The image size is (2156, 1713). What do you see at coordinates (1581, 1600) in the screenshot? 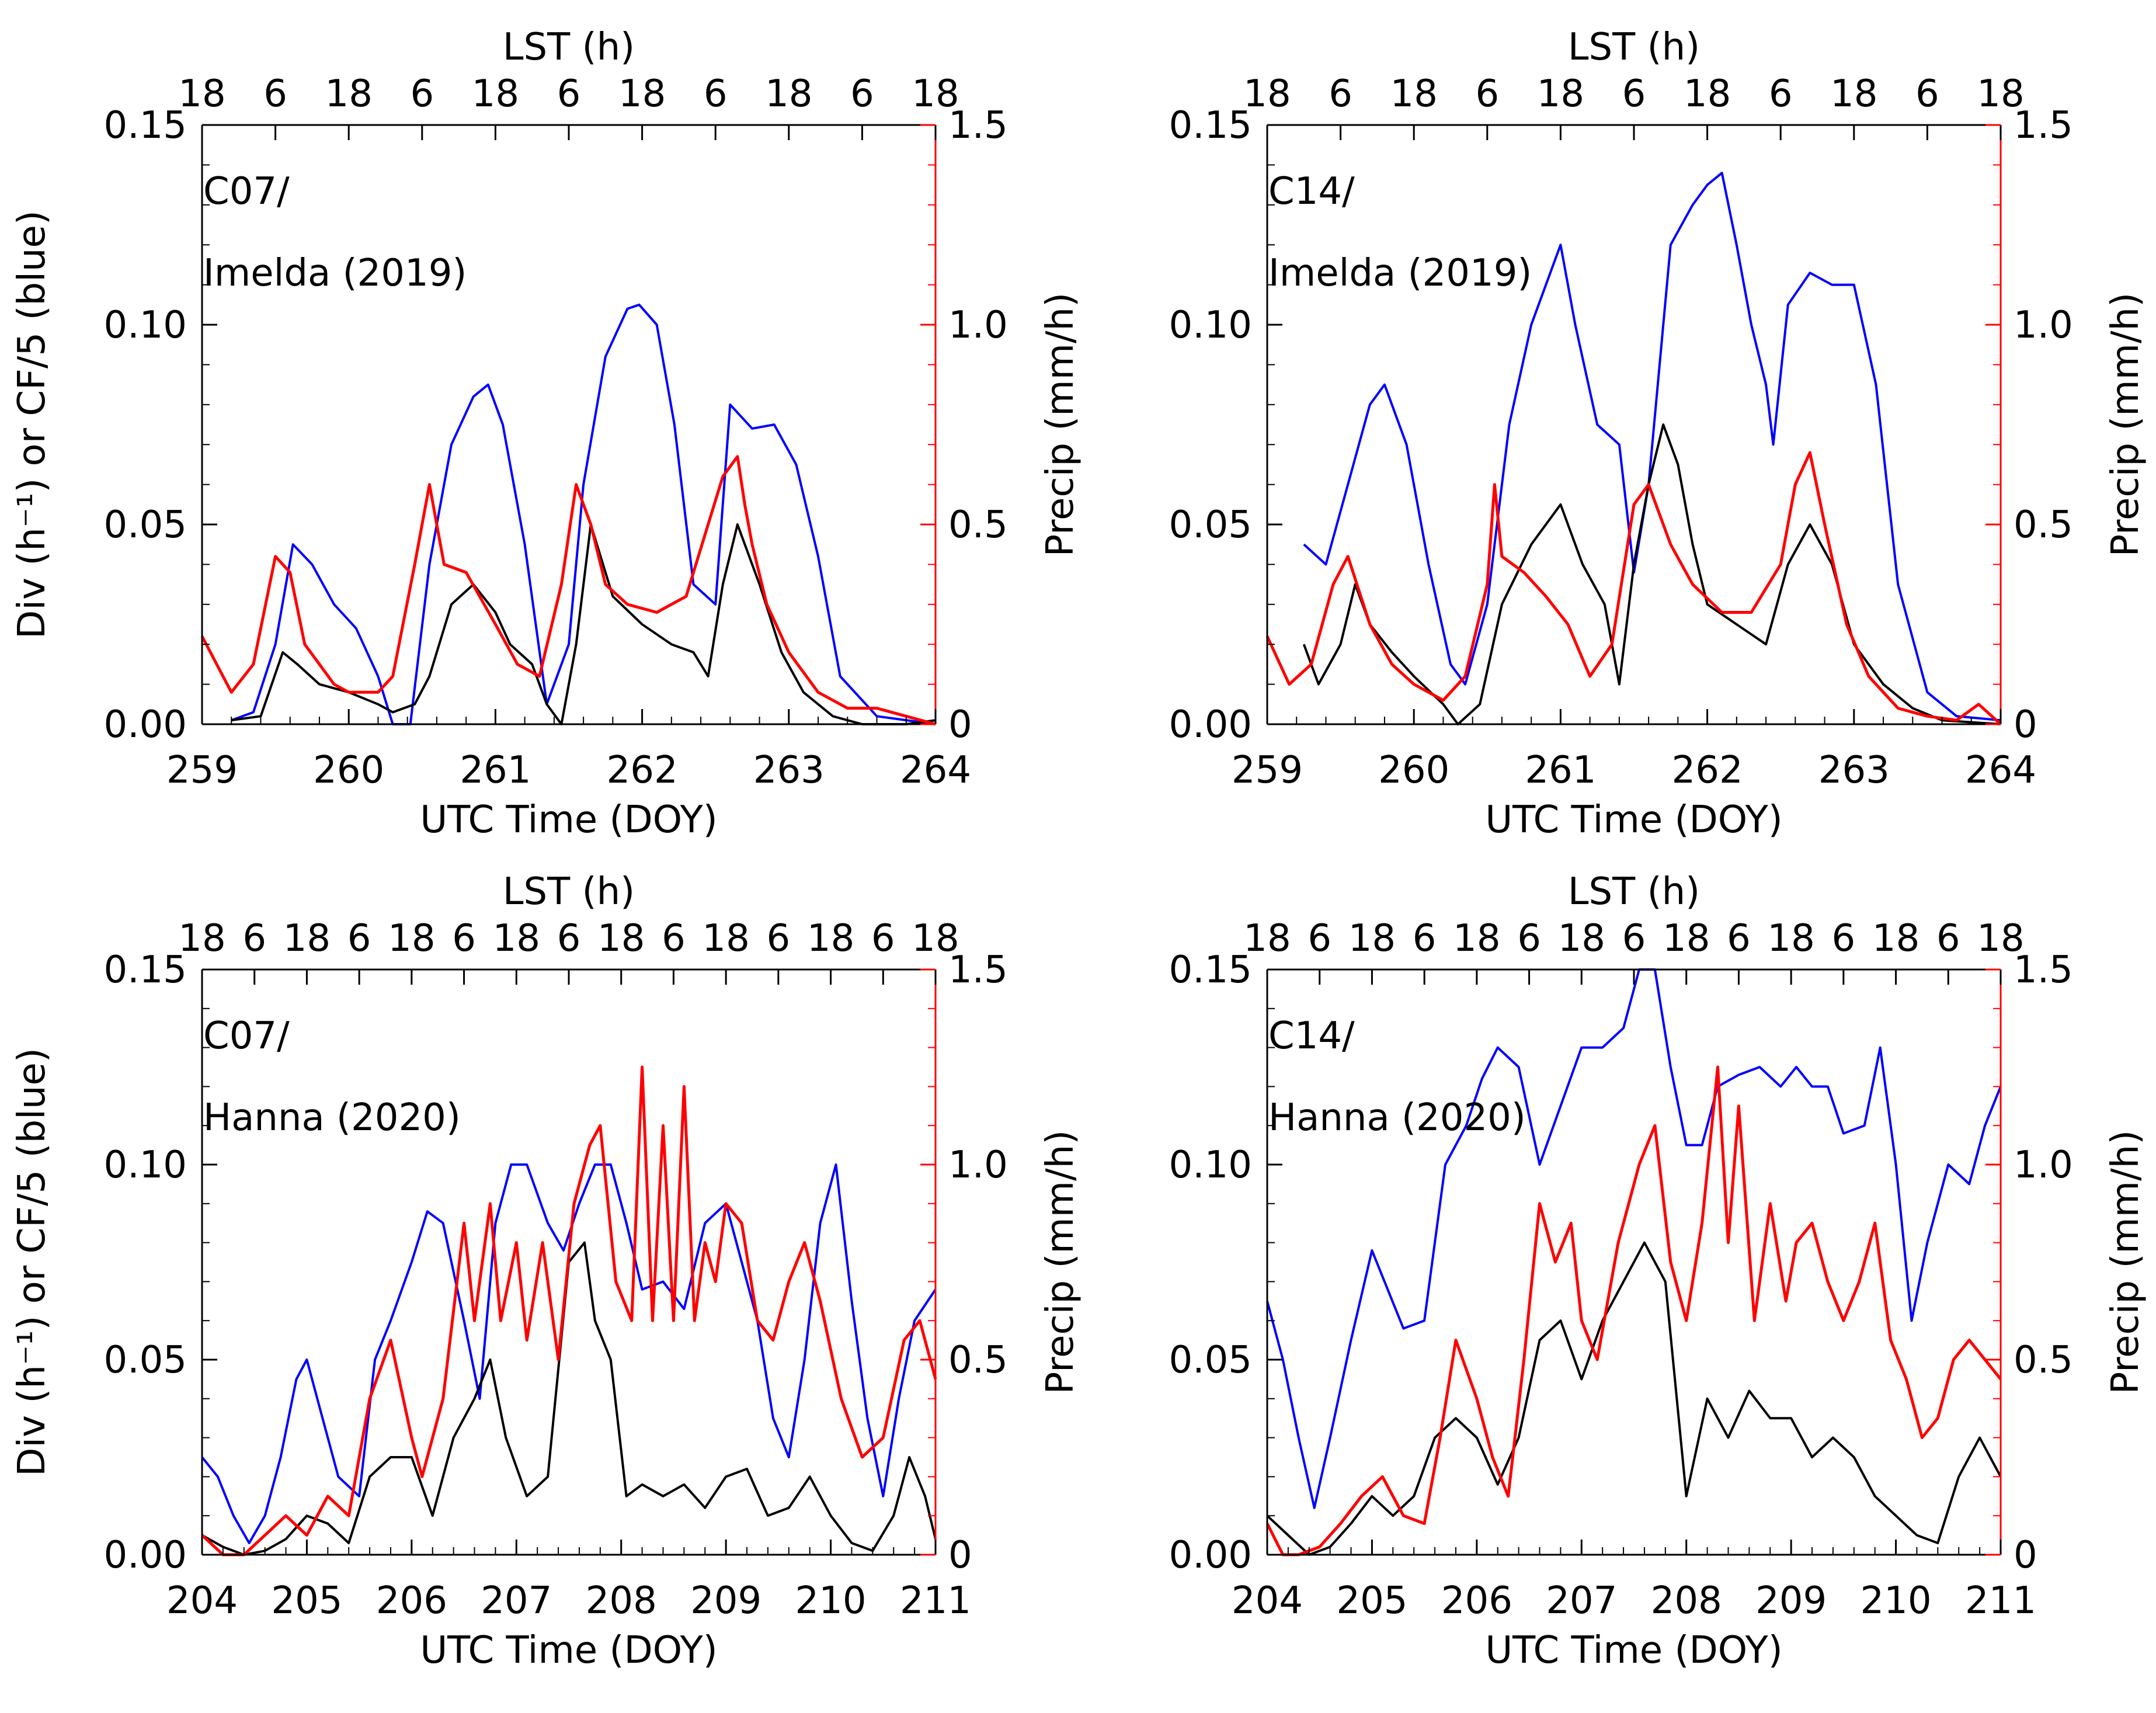
I see `x-tick-label: 207` at bounding box center [1581, 1600].